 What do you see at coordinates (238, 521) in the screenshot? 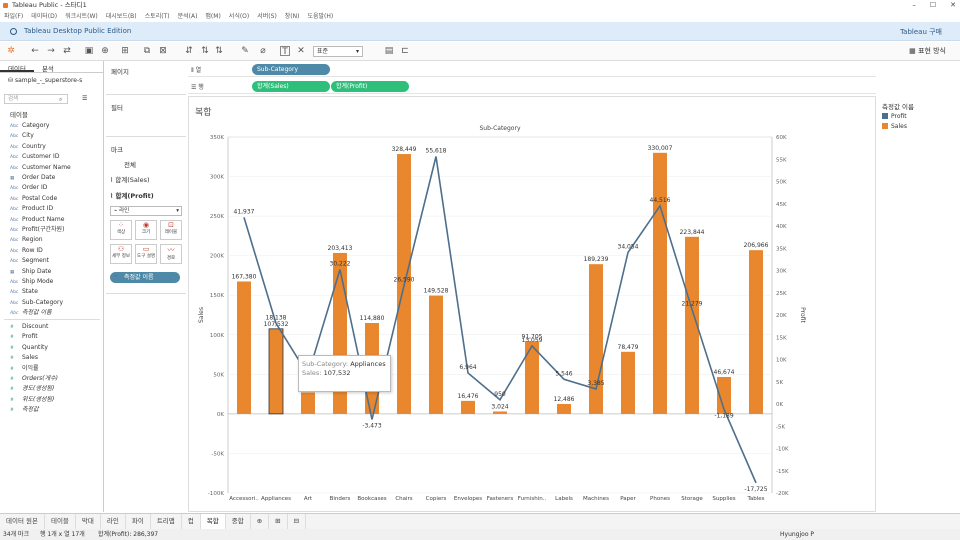
I see `sheet-tab: 중합` at bounding box center [238, 521].